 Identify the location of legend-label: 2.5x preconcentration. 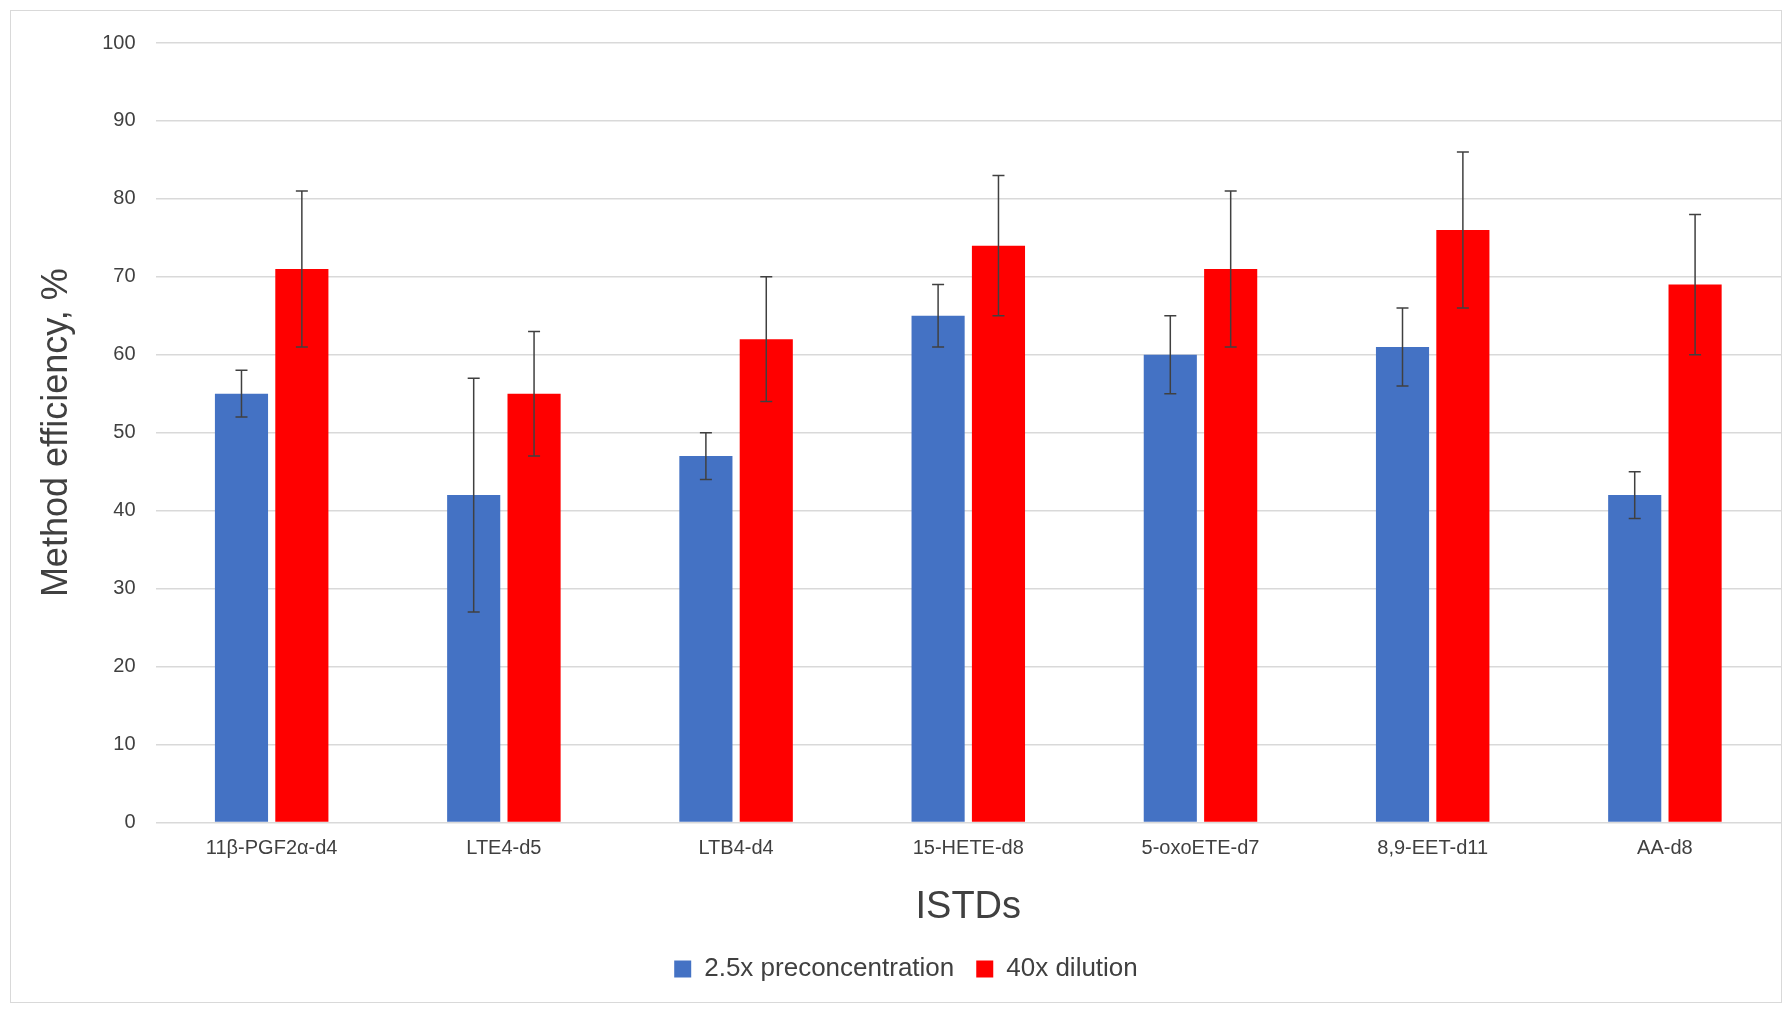
(829, 967).